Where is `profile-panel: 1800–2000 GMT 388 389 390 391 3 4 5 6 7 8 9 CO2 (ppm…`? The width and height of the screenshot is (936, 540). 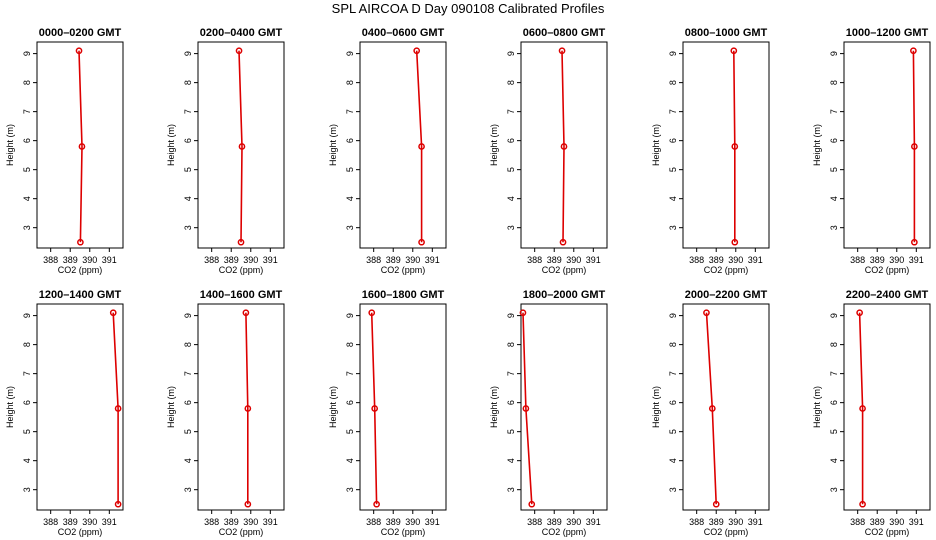 profile-panel: 1800–2000 GMT 388 389 390 391 3 4 5 6 7 8 9 CO2 (ppm… is located at coordinates (548, 413).